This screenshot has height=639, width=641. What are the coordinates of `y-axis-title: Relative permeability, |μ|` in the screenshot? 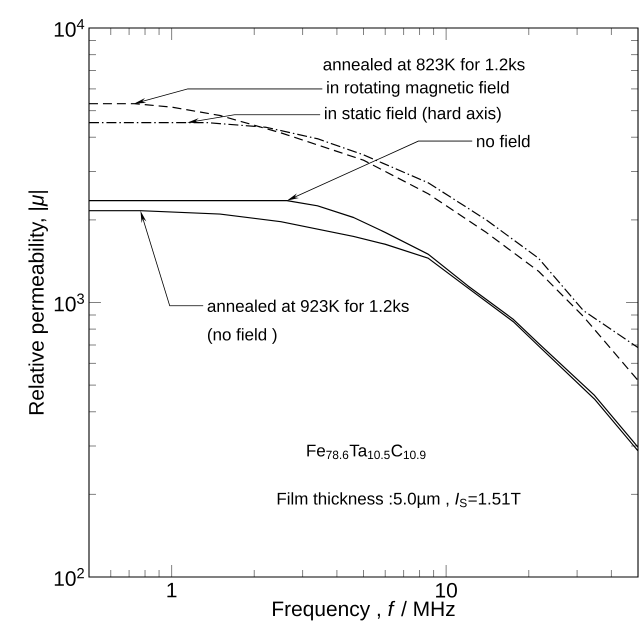 It's located at (38, 302).